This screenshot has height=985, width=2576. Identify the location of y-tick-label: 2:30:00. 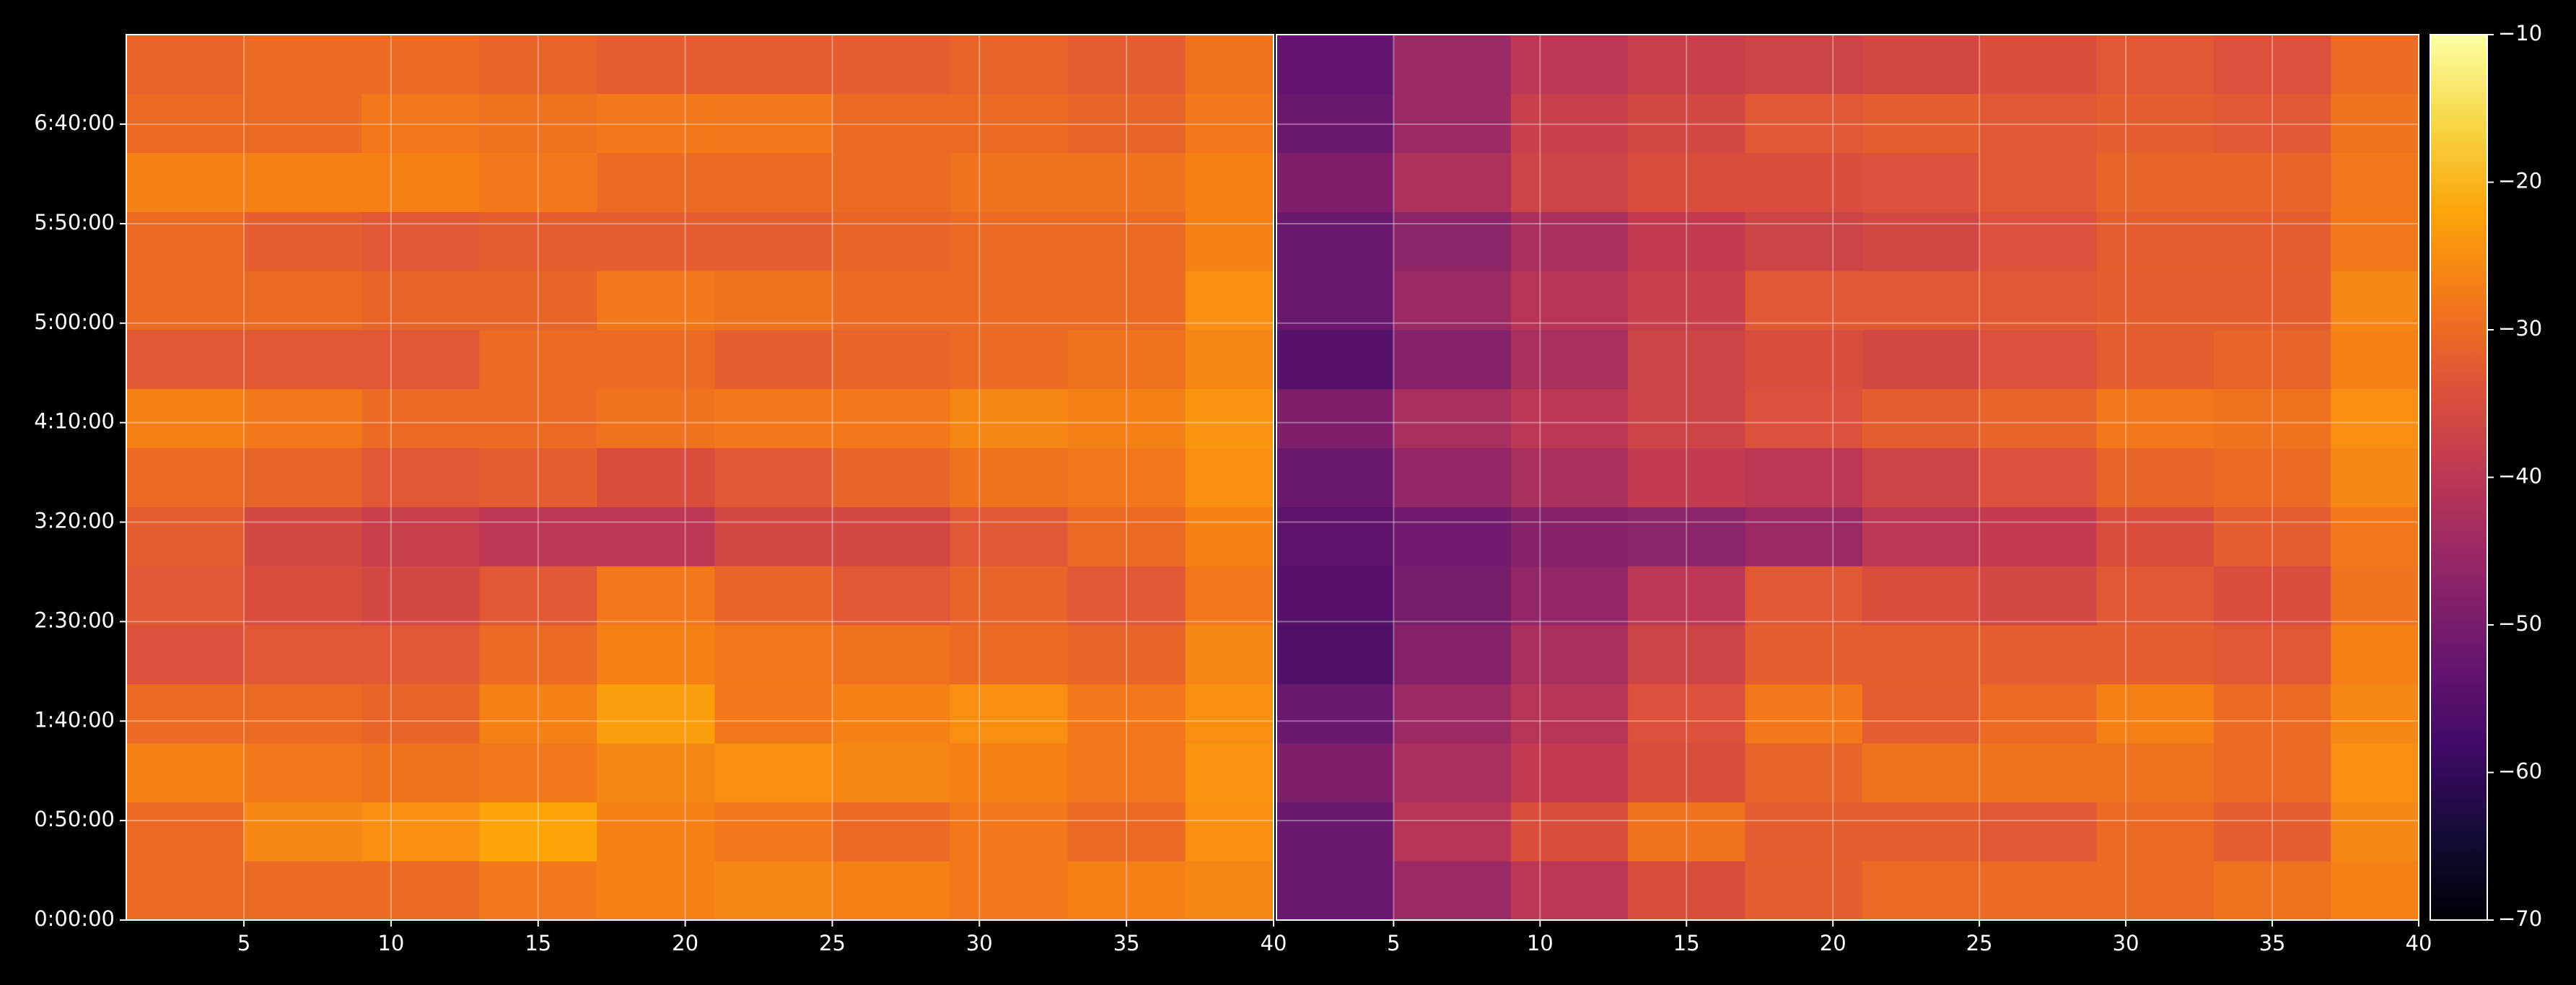
(74, 620).